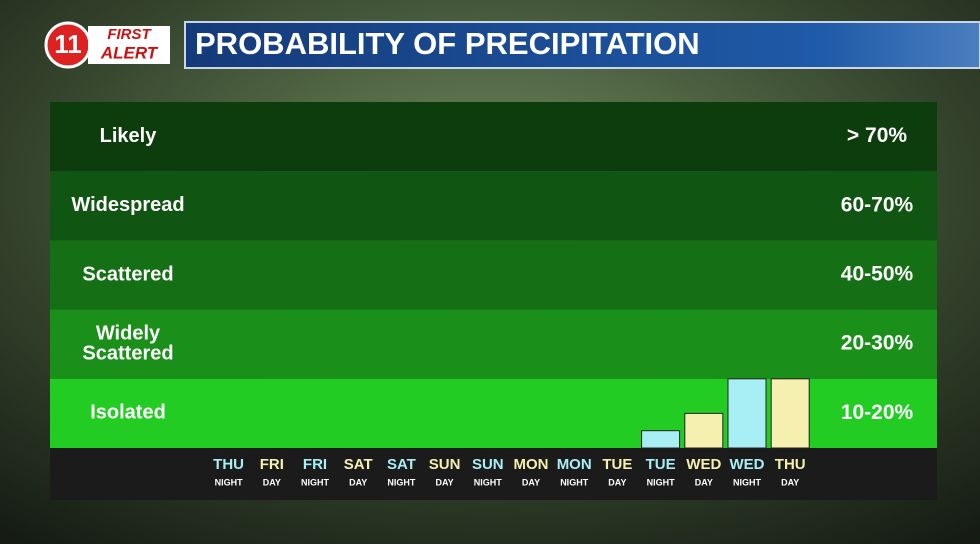  I want to click on band-range: 60-70%, so click(877, 204).